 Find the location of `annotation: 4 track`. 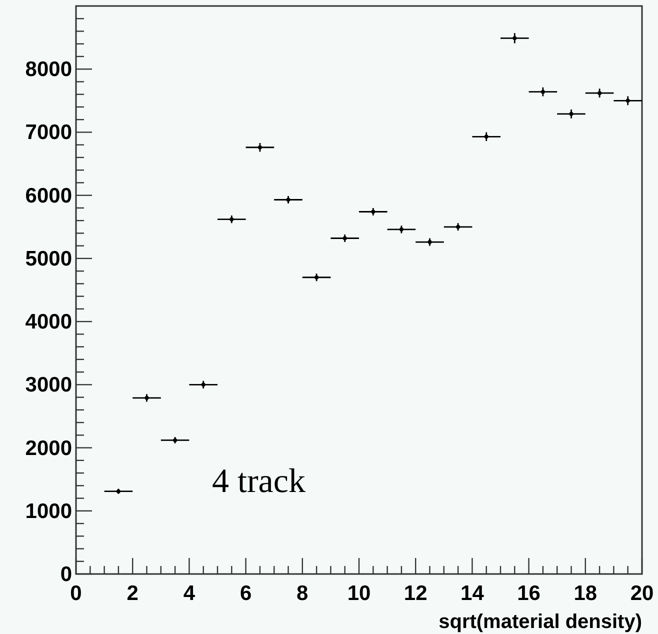

annotation: 4 track is located at coordinates (259, 481).